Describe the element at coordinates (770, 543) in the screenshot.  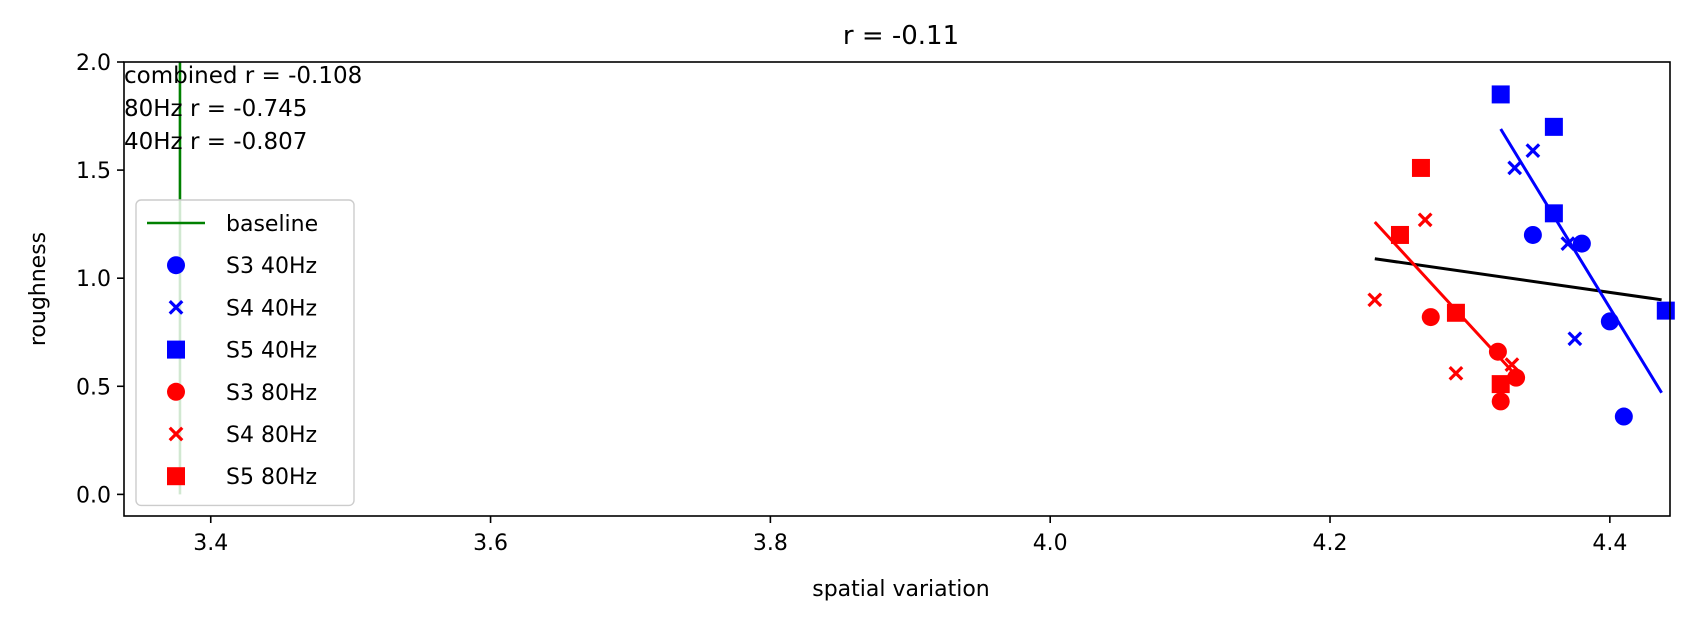
I see `x-tick-label: 3.8` at that location.